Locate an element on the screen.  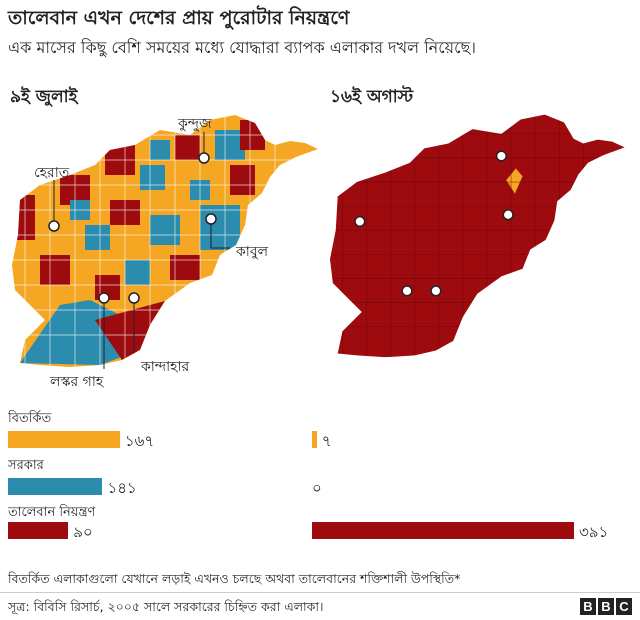
city-marker-herat is located at coordinates (54, 226).